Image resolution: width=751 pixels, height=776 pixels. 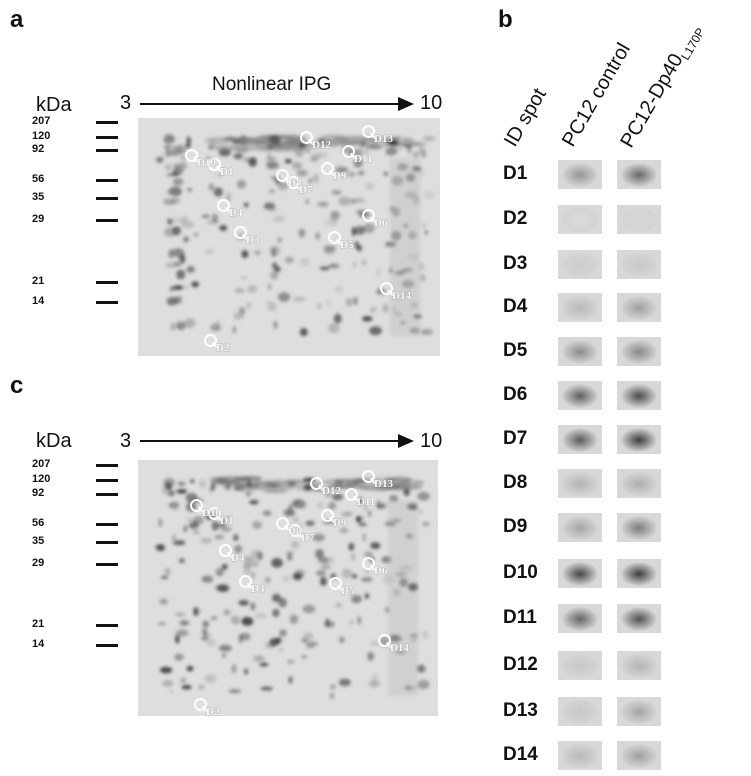 I want to click on panel-label-a: a, so click(x=17, y=19).